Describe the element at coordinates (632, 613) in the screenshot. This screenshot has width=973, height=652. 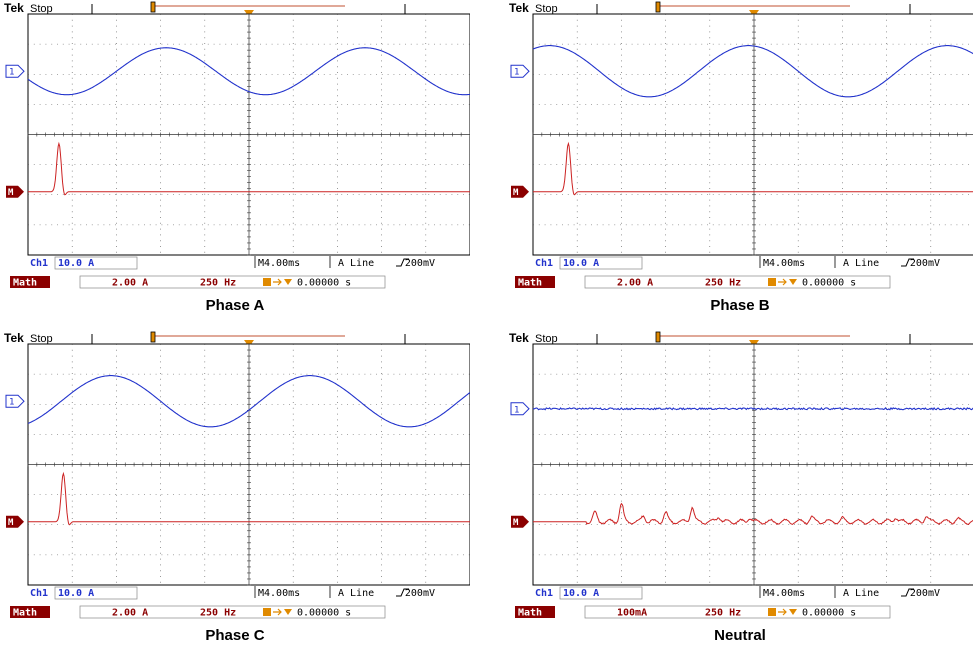
I see `math-scale-value: 100mA` at that location.